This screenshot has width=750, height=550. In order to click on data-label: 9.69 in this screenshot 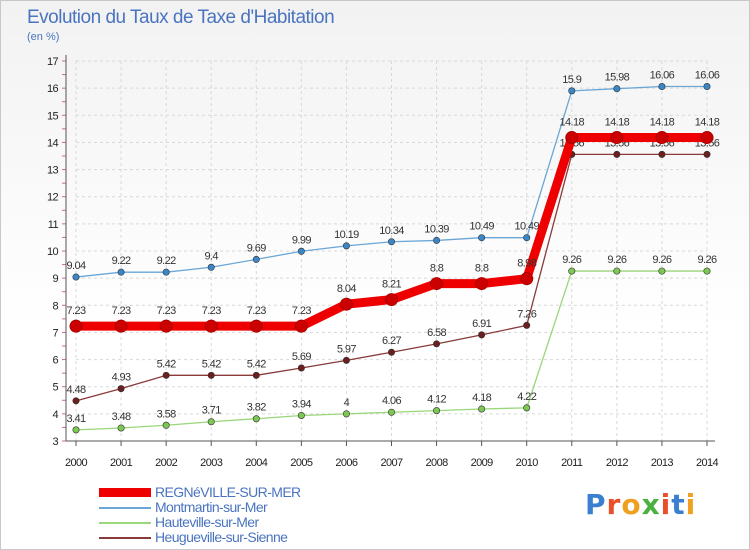, I will do `click(256, 248)`.